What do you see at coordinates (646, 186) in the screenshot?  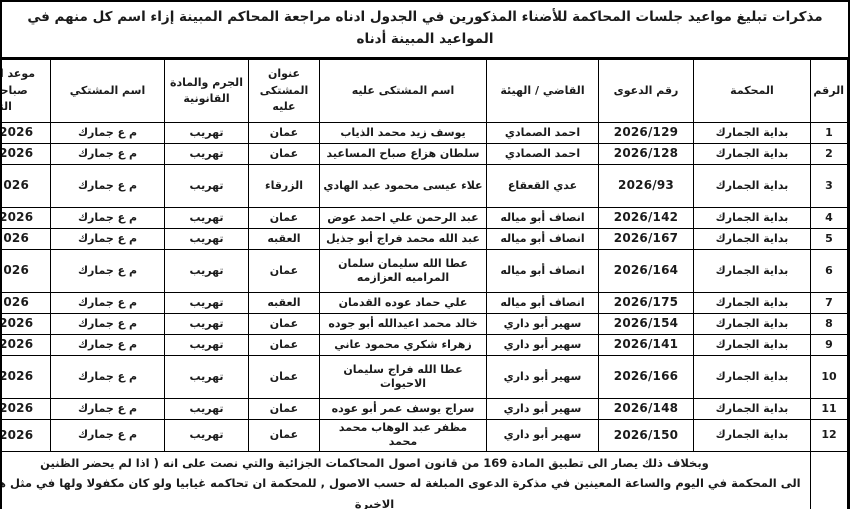 I see `cell-case-number: 2026/93` at bounding box center [646, 186].